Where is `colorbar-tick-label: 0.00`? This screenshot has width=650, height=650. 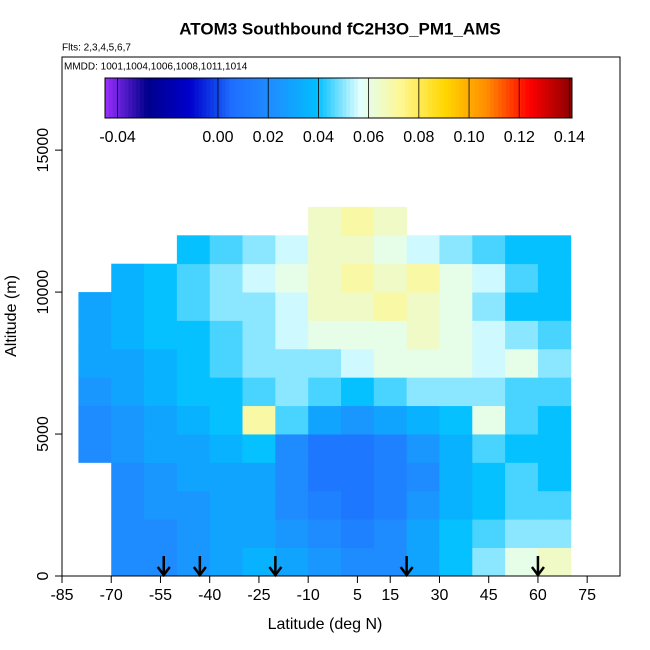 colorbar-tick-label: 0.00 is located at coordinates (217, 137).